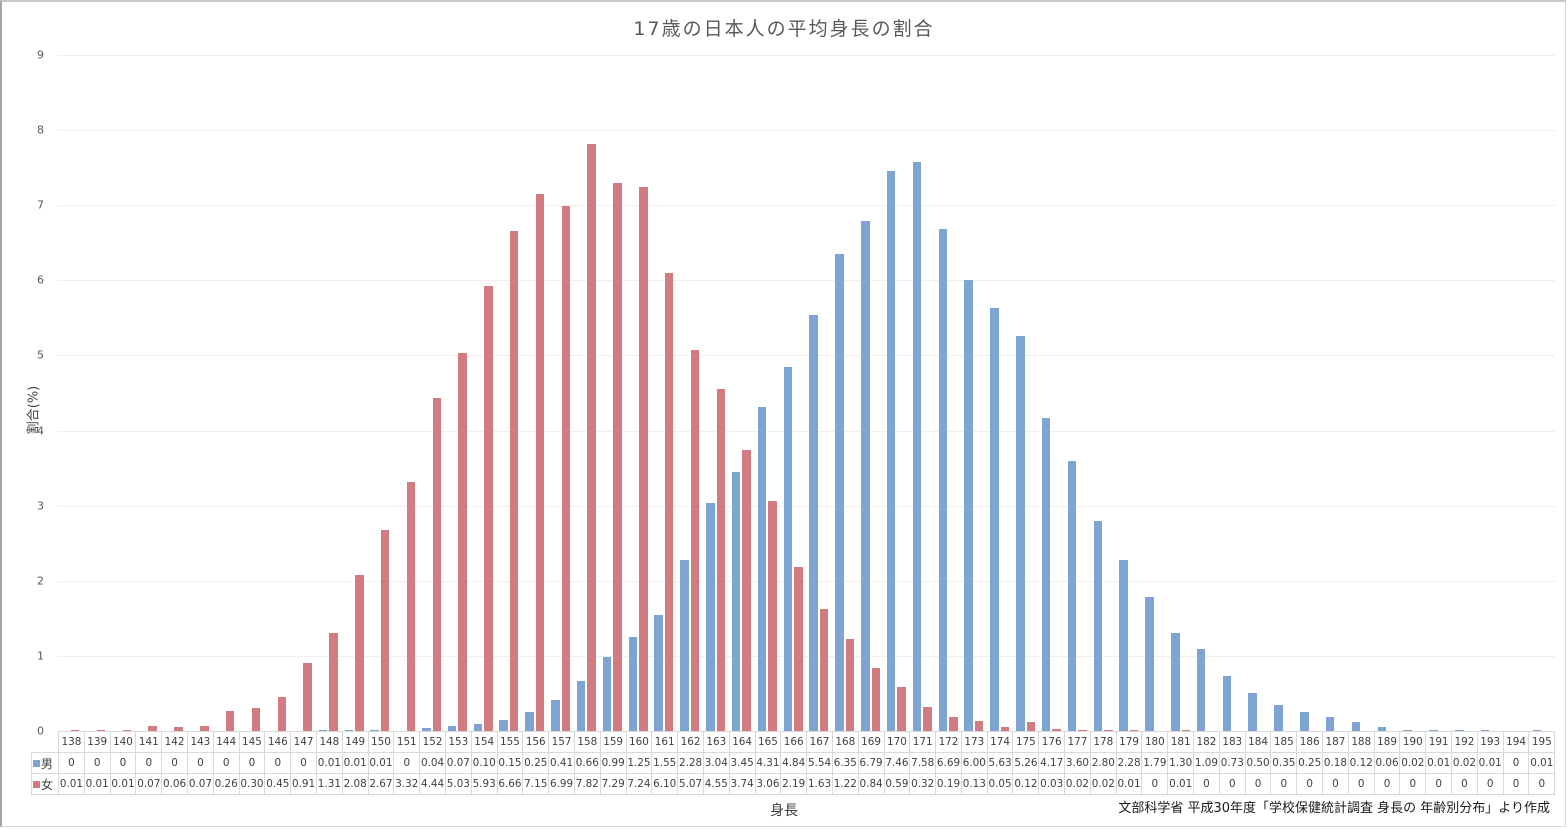 Image resolution: width=1568 pixels, height=829 pixels. What do you see at coordinates (97, 742) in the screenshot?
I see `category-label: 139` at bounding box center [97, 742].